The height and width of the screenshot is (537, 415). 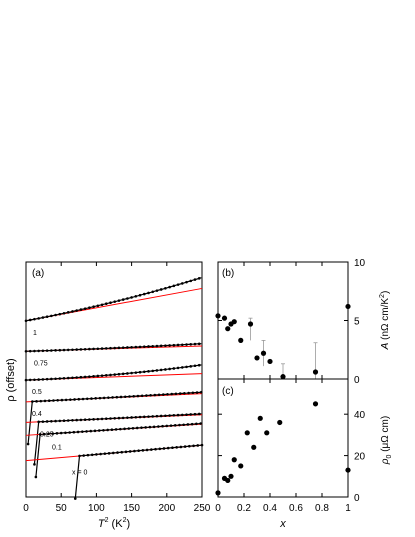 What do you see at coordinates (357, 498) in the screenshot?
I see `ytick-label: 0` at bounding box center [357, 498].